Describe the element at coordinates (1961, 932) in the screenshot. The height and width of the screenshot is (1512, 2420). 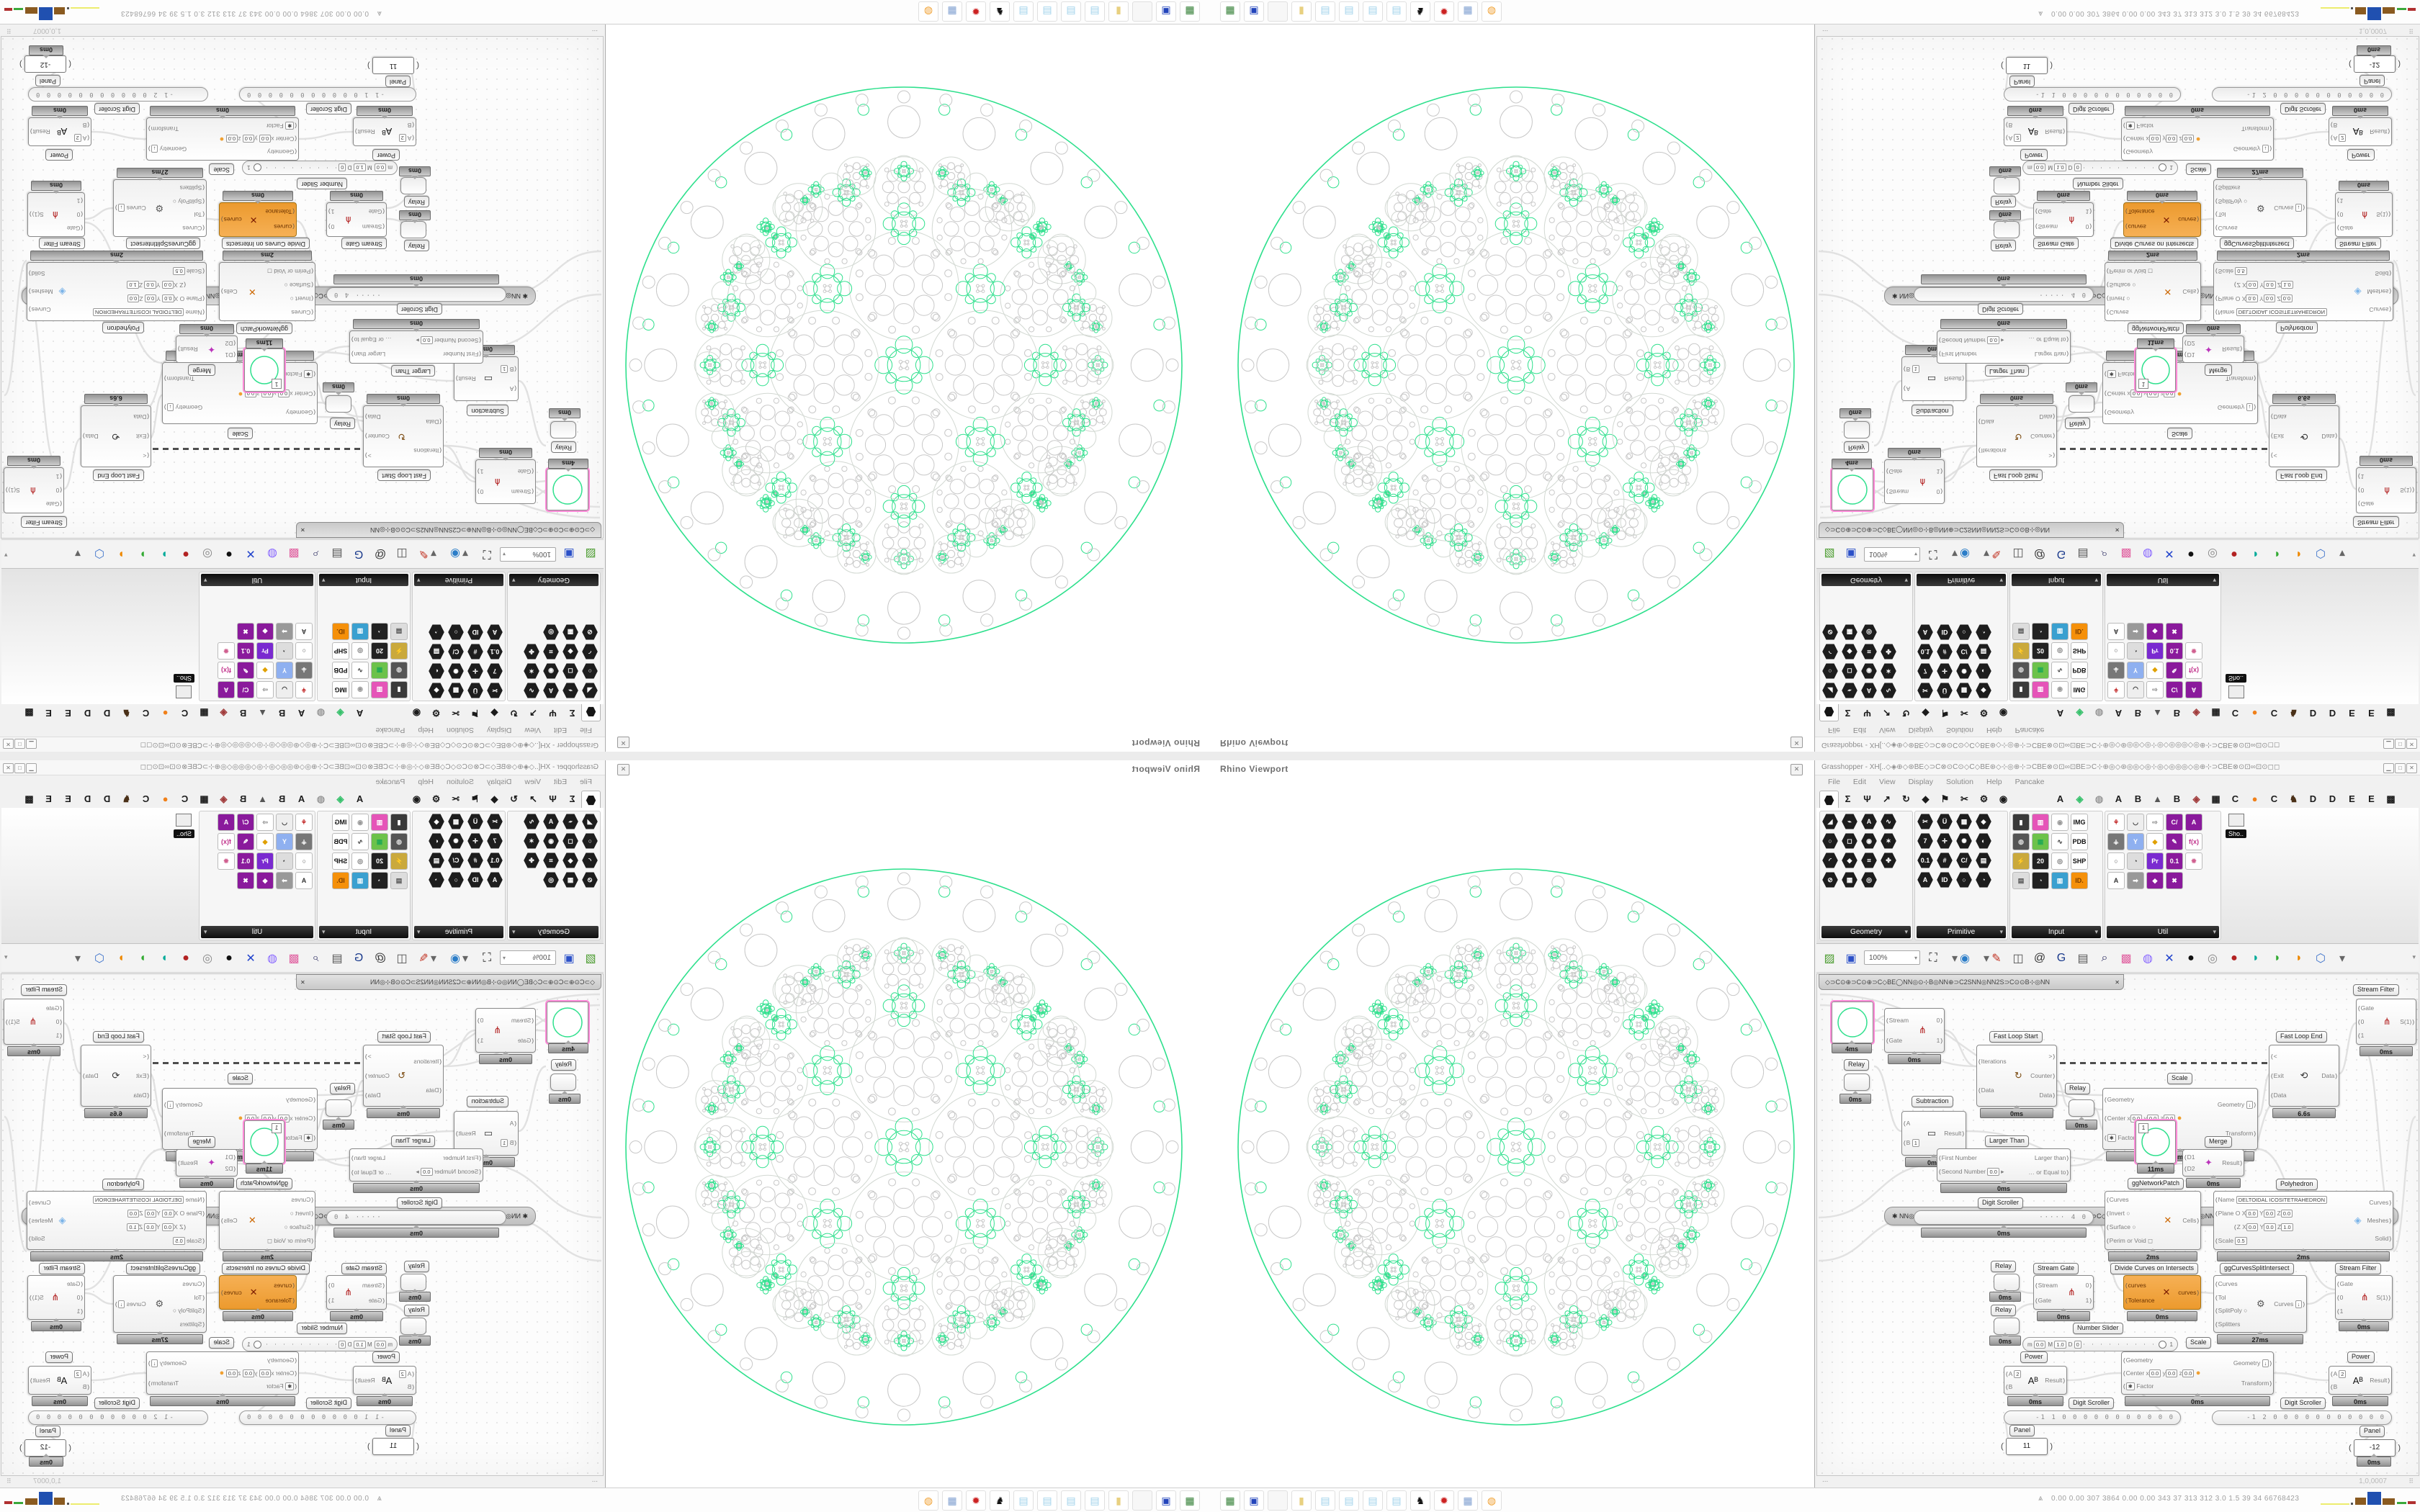
I see `palette-group-label: Primitive ▾` at that location.